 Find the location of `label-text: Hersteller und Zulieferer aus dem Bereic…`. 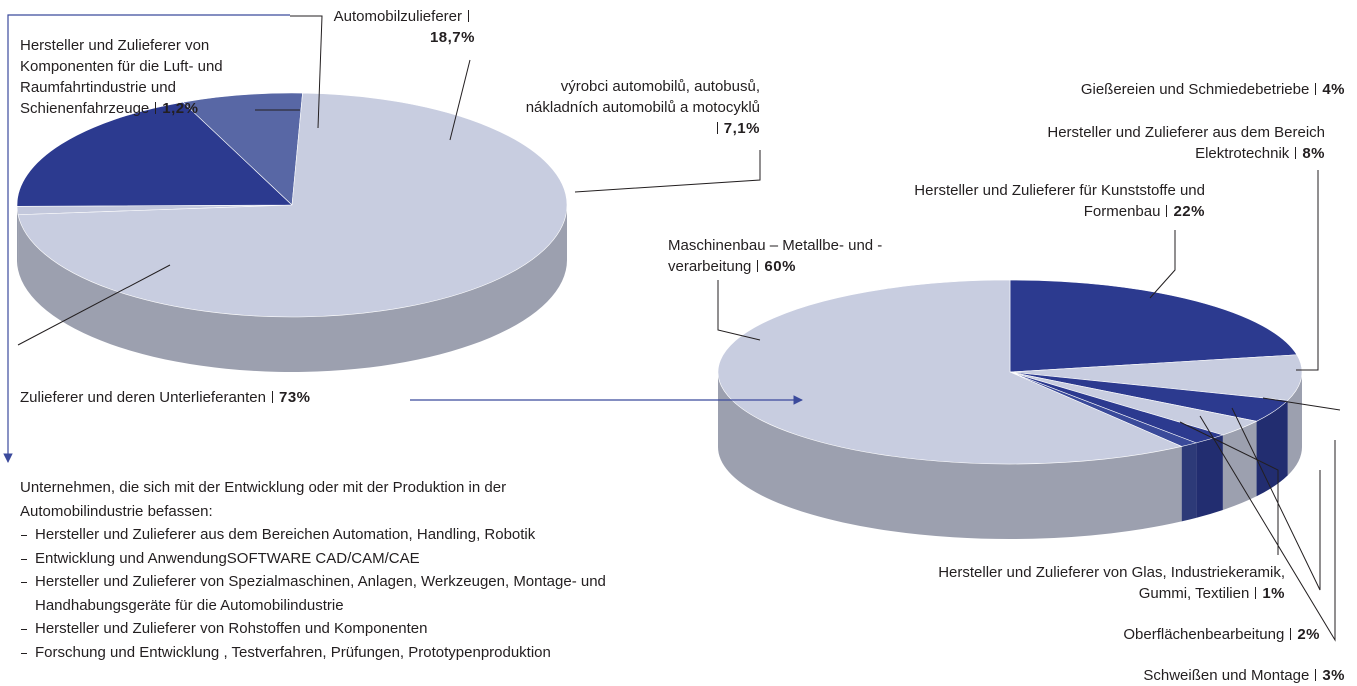

label-text: Hersteller und Zulieferer aus dem Bereic… is located at coordinates (1186, 143).